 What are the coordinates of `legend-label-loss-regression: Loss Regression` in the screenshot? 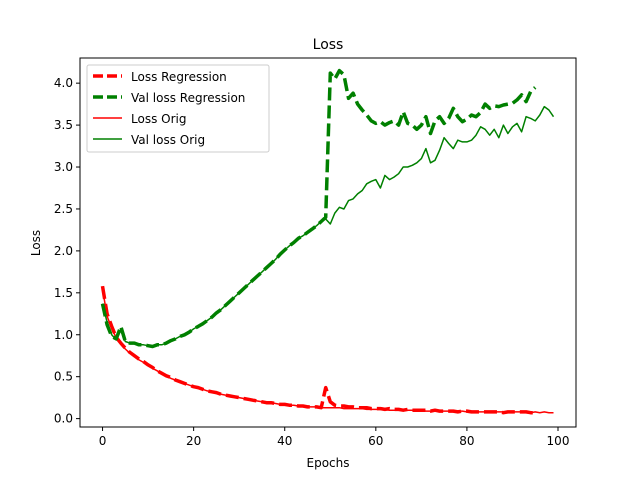 It's located at (179, 77).